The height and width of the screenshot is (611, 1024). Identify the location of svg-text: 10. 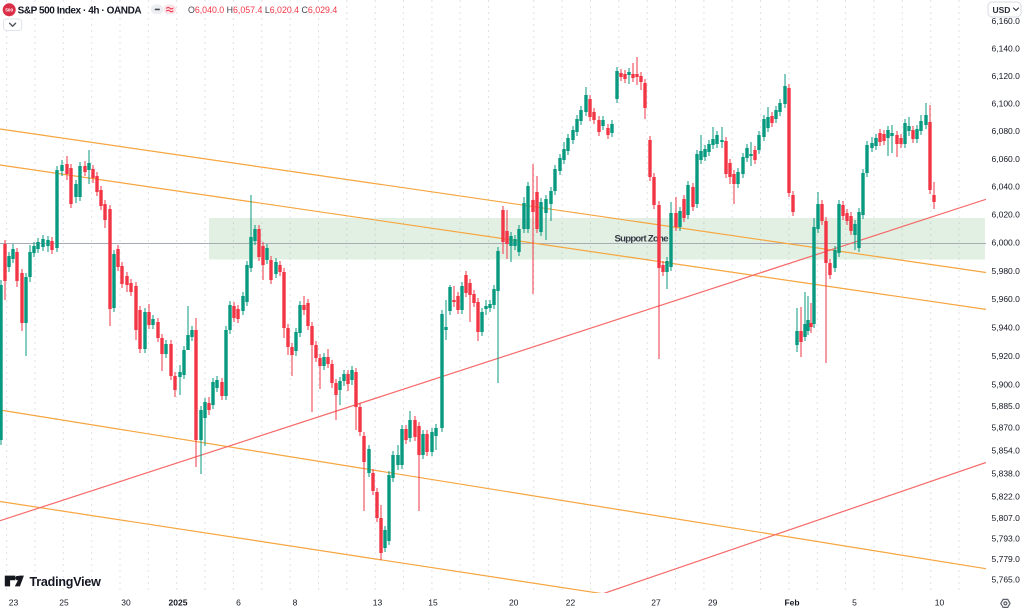
(940, 603).